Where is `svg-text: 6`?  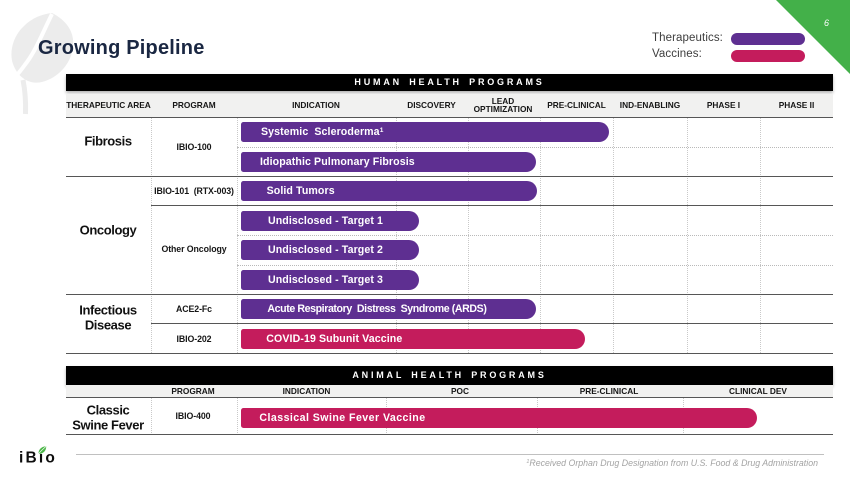
svg-text: 6 is located at coordinates (826, 23).